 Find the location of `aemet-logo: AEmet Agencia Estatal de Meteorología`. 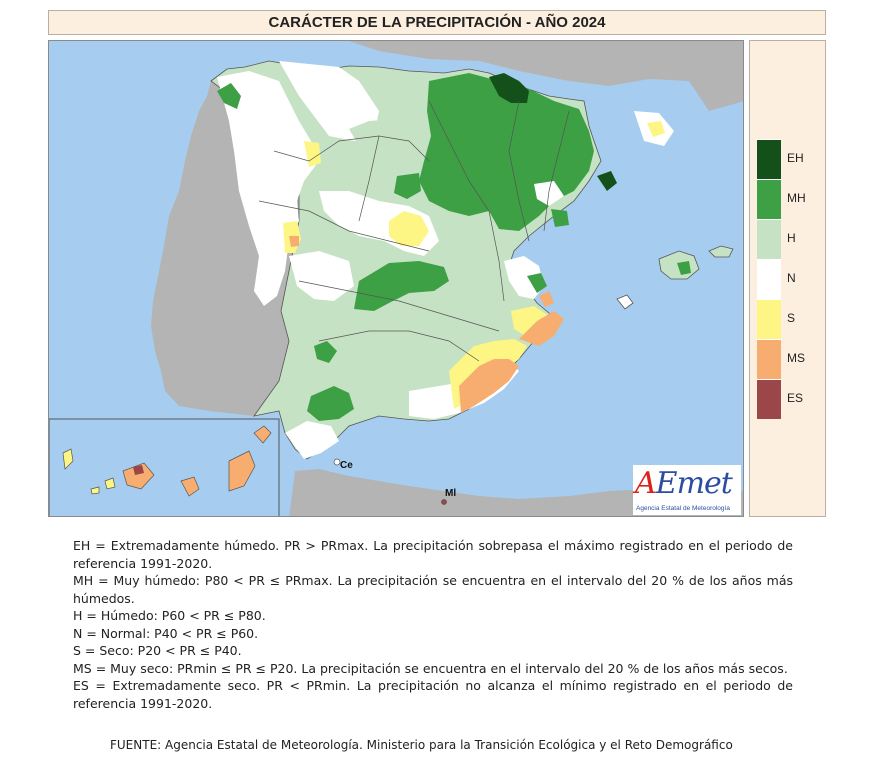

aemet-logo: AEmet Agencia Estatal de Meteorología is located at coordinates (687, 490).